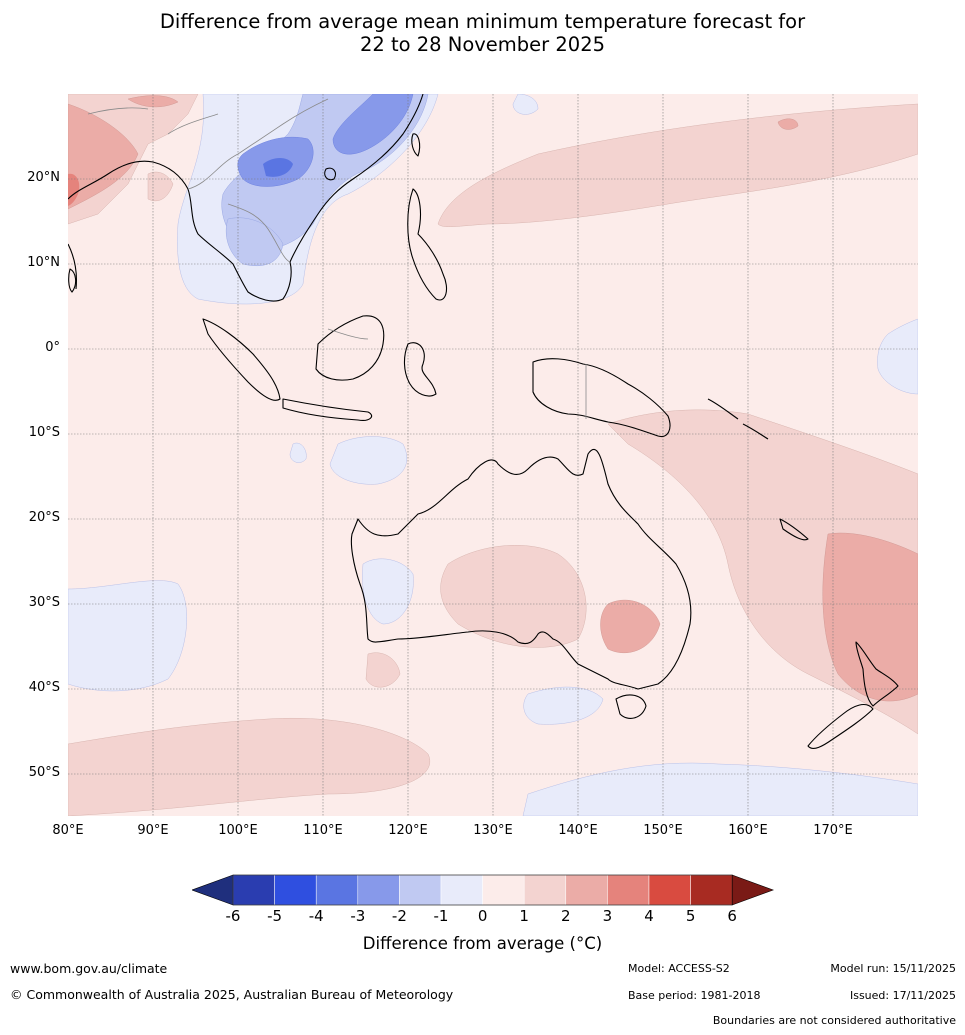  I want to click on colorbar-svg, so click(483, 890).